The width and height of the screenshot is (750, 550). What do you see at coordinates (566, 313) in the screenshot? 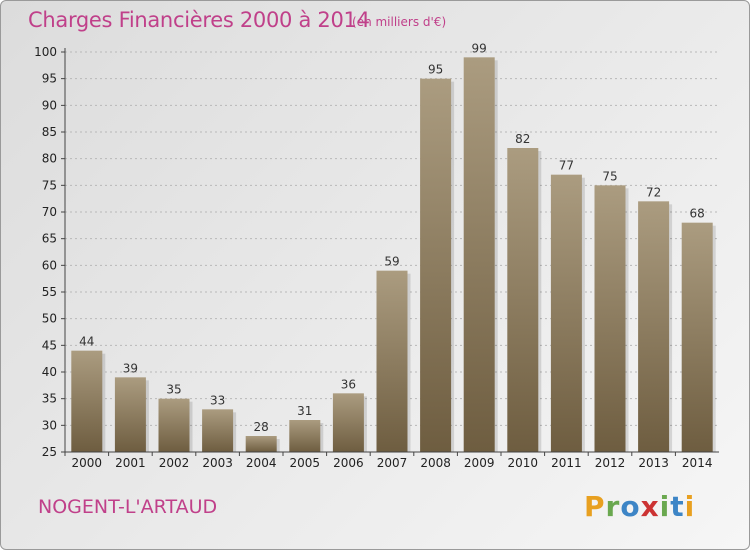
I see `bar-2011` at bounding box center [566, 313].